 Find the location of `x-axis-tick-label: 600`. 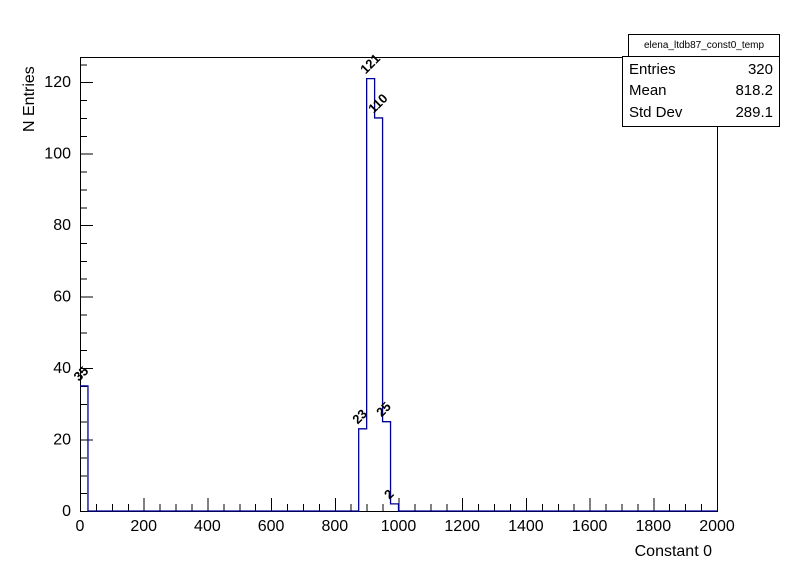

x-axis-tick-label: 600 is located at coordinates (271, 526).